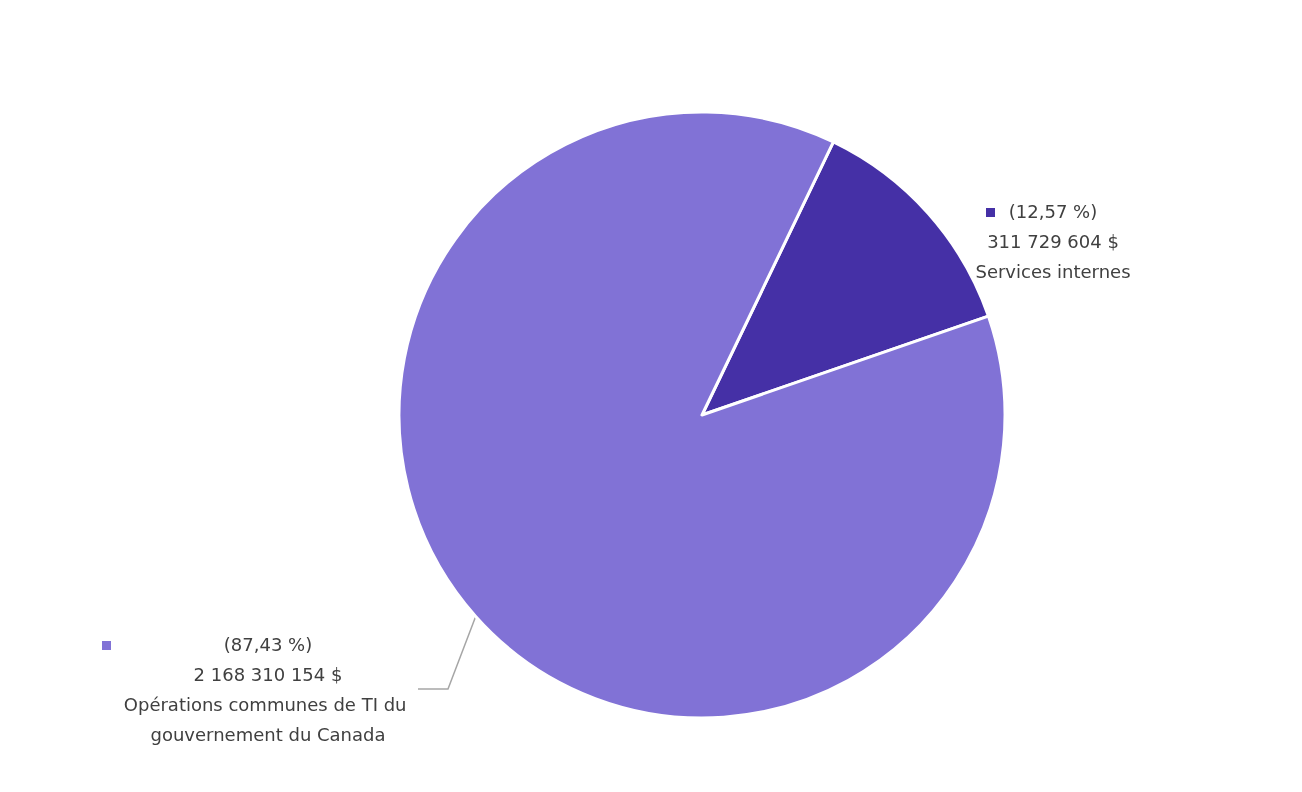 This screenshot has height=792, width=1302. Describe the element at coordinates (1053, 271) in the screenshot. I see `slice-label: Services internes` at that location.